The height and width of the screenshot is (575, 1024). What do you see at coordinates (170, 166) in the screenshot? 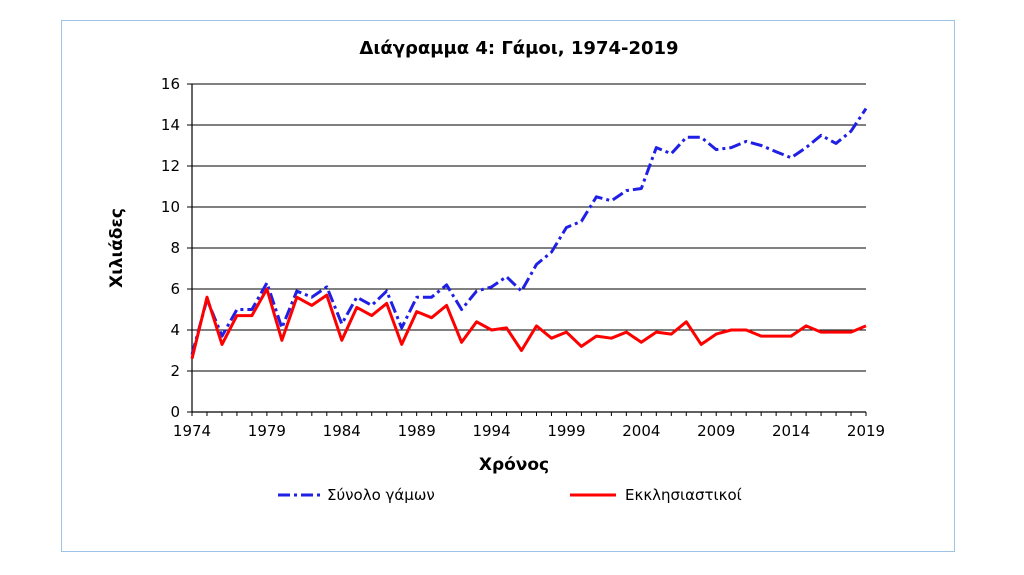
I see `y-tick-label: 12` at bounding box center [170, 166].